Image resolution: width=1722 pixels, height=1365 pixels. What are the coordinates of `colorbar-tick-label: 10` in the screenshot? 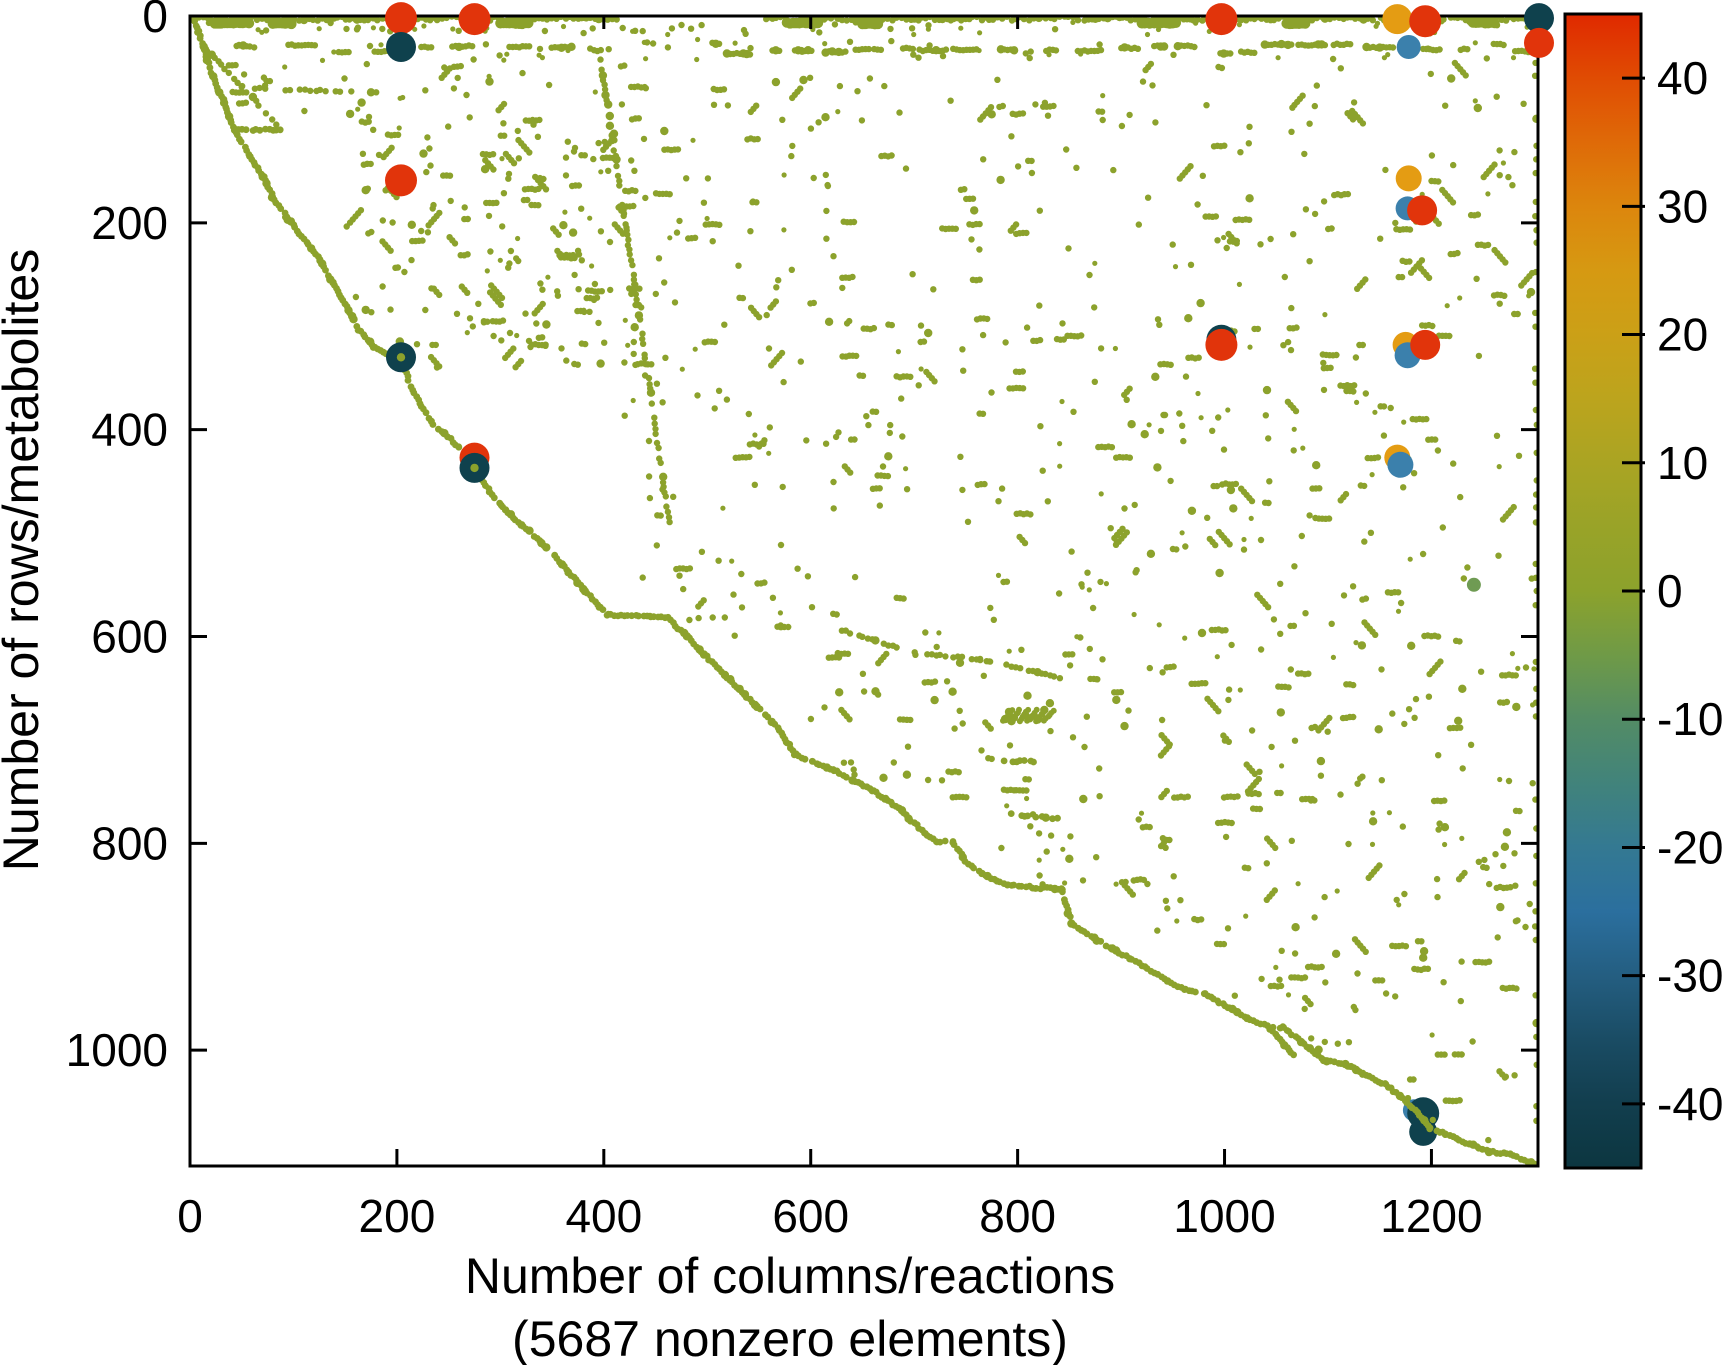 It's located at (1682, 463).